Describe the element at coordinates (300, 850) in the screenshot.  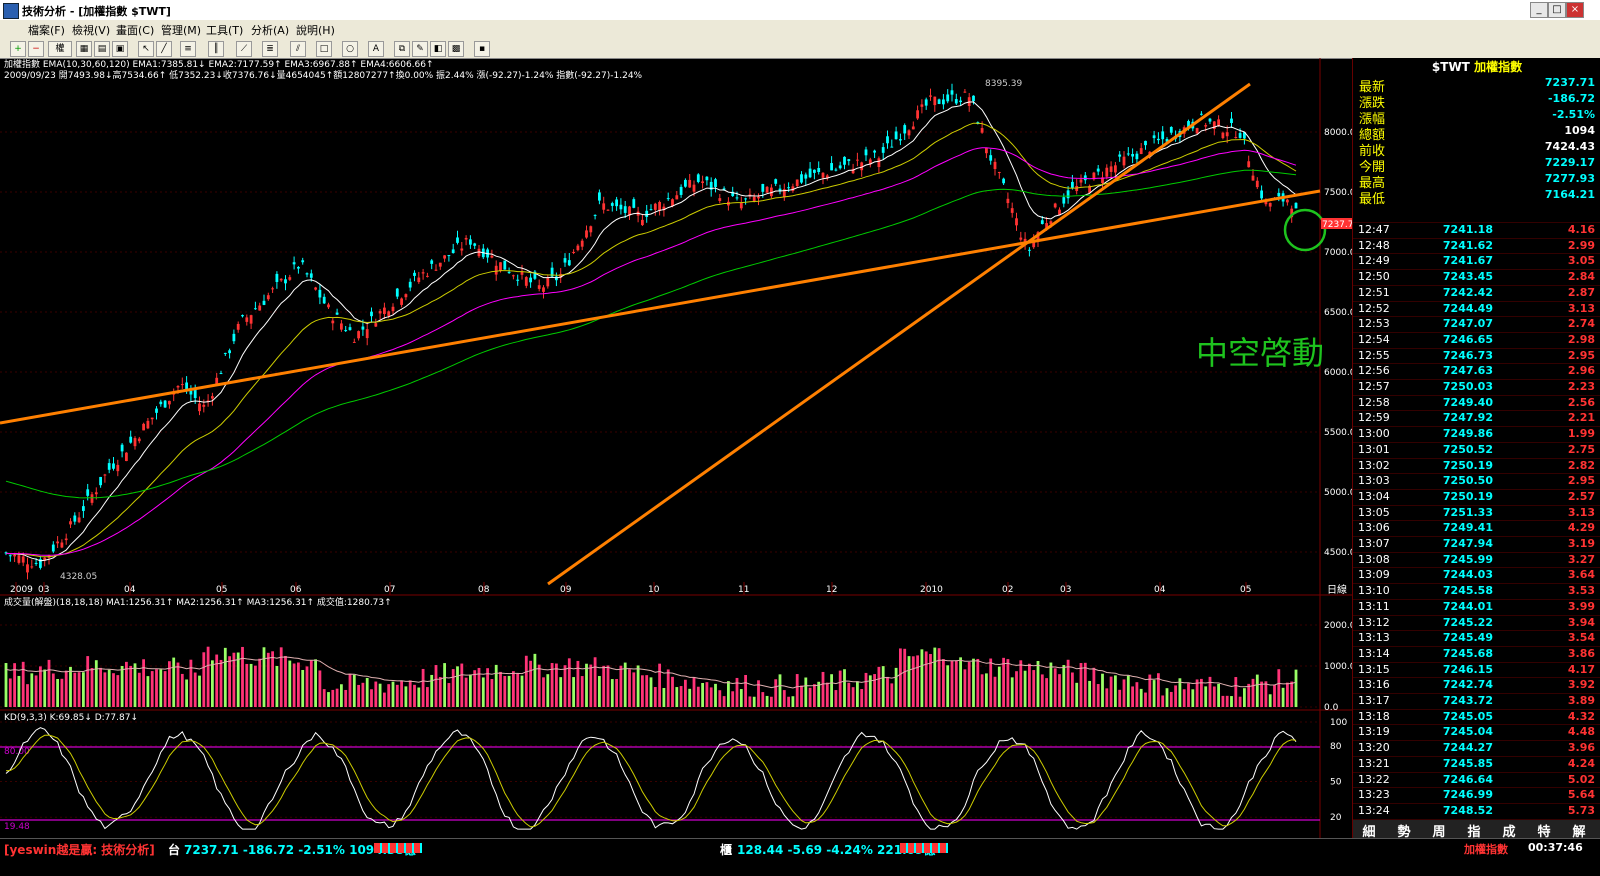
I see `status-tw-values: 7237.71 -186.72 -2.51% 1094.38億` at that location.